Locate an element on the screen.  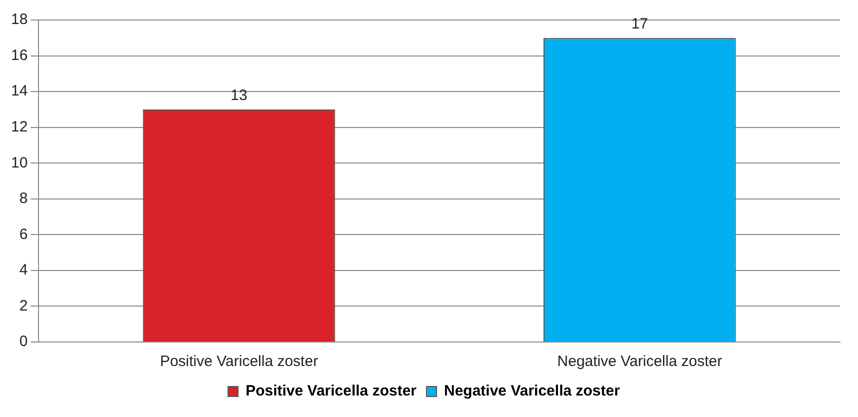
data-label: 13 is located at coordinates (239, 95).